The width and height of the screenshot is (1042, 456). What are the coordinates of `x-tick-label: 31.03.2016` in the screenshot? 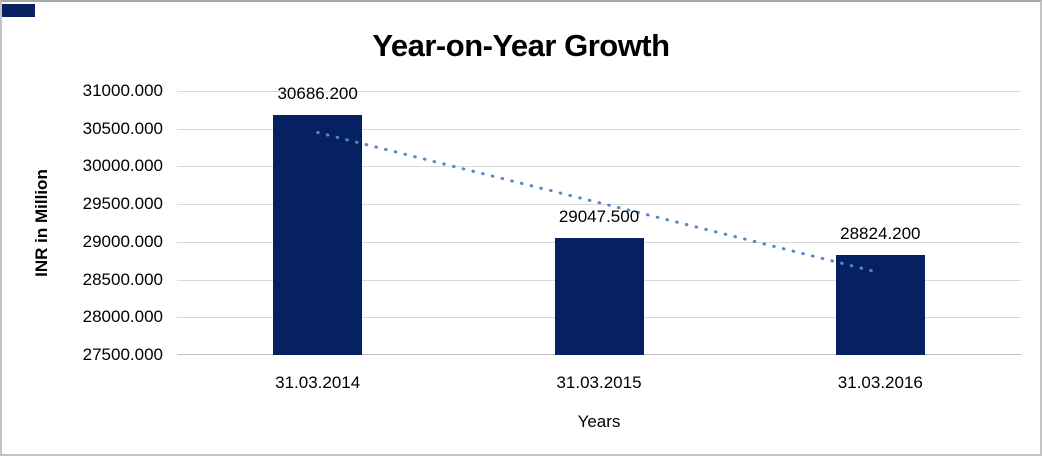 It's located at (880, 382).